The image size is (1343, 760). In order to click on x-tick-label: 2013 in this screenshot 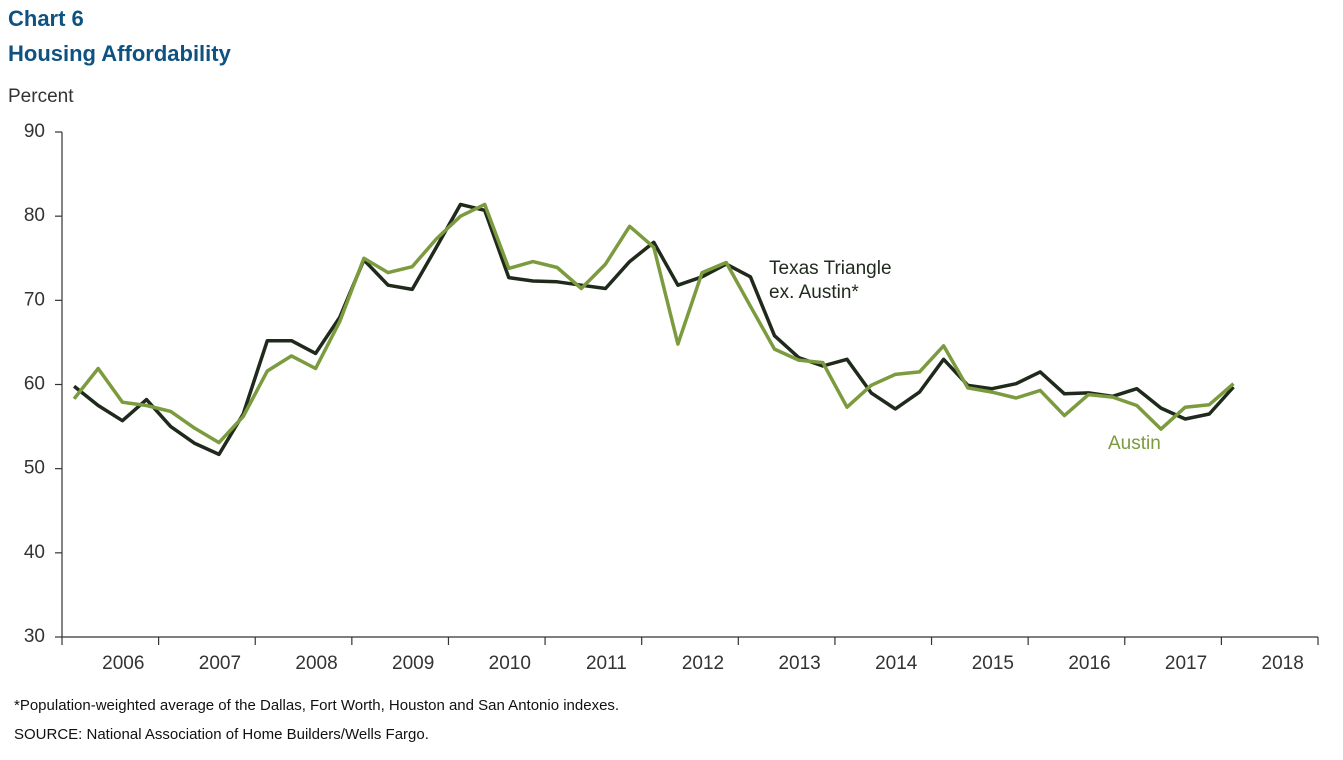, I will do `click(799, 663)`.